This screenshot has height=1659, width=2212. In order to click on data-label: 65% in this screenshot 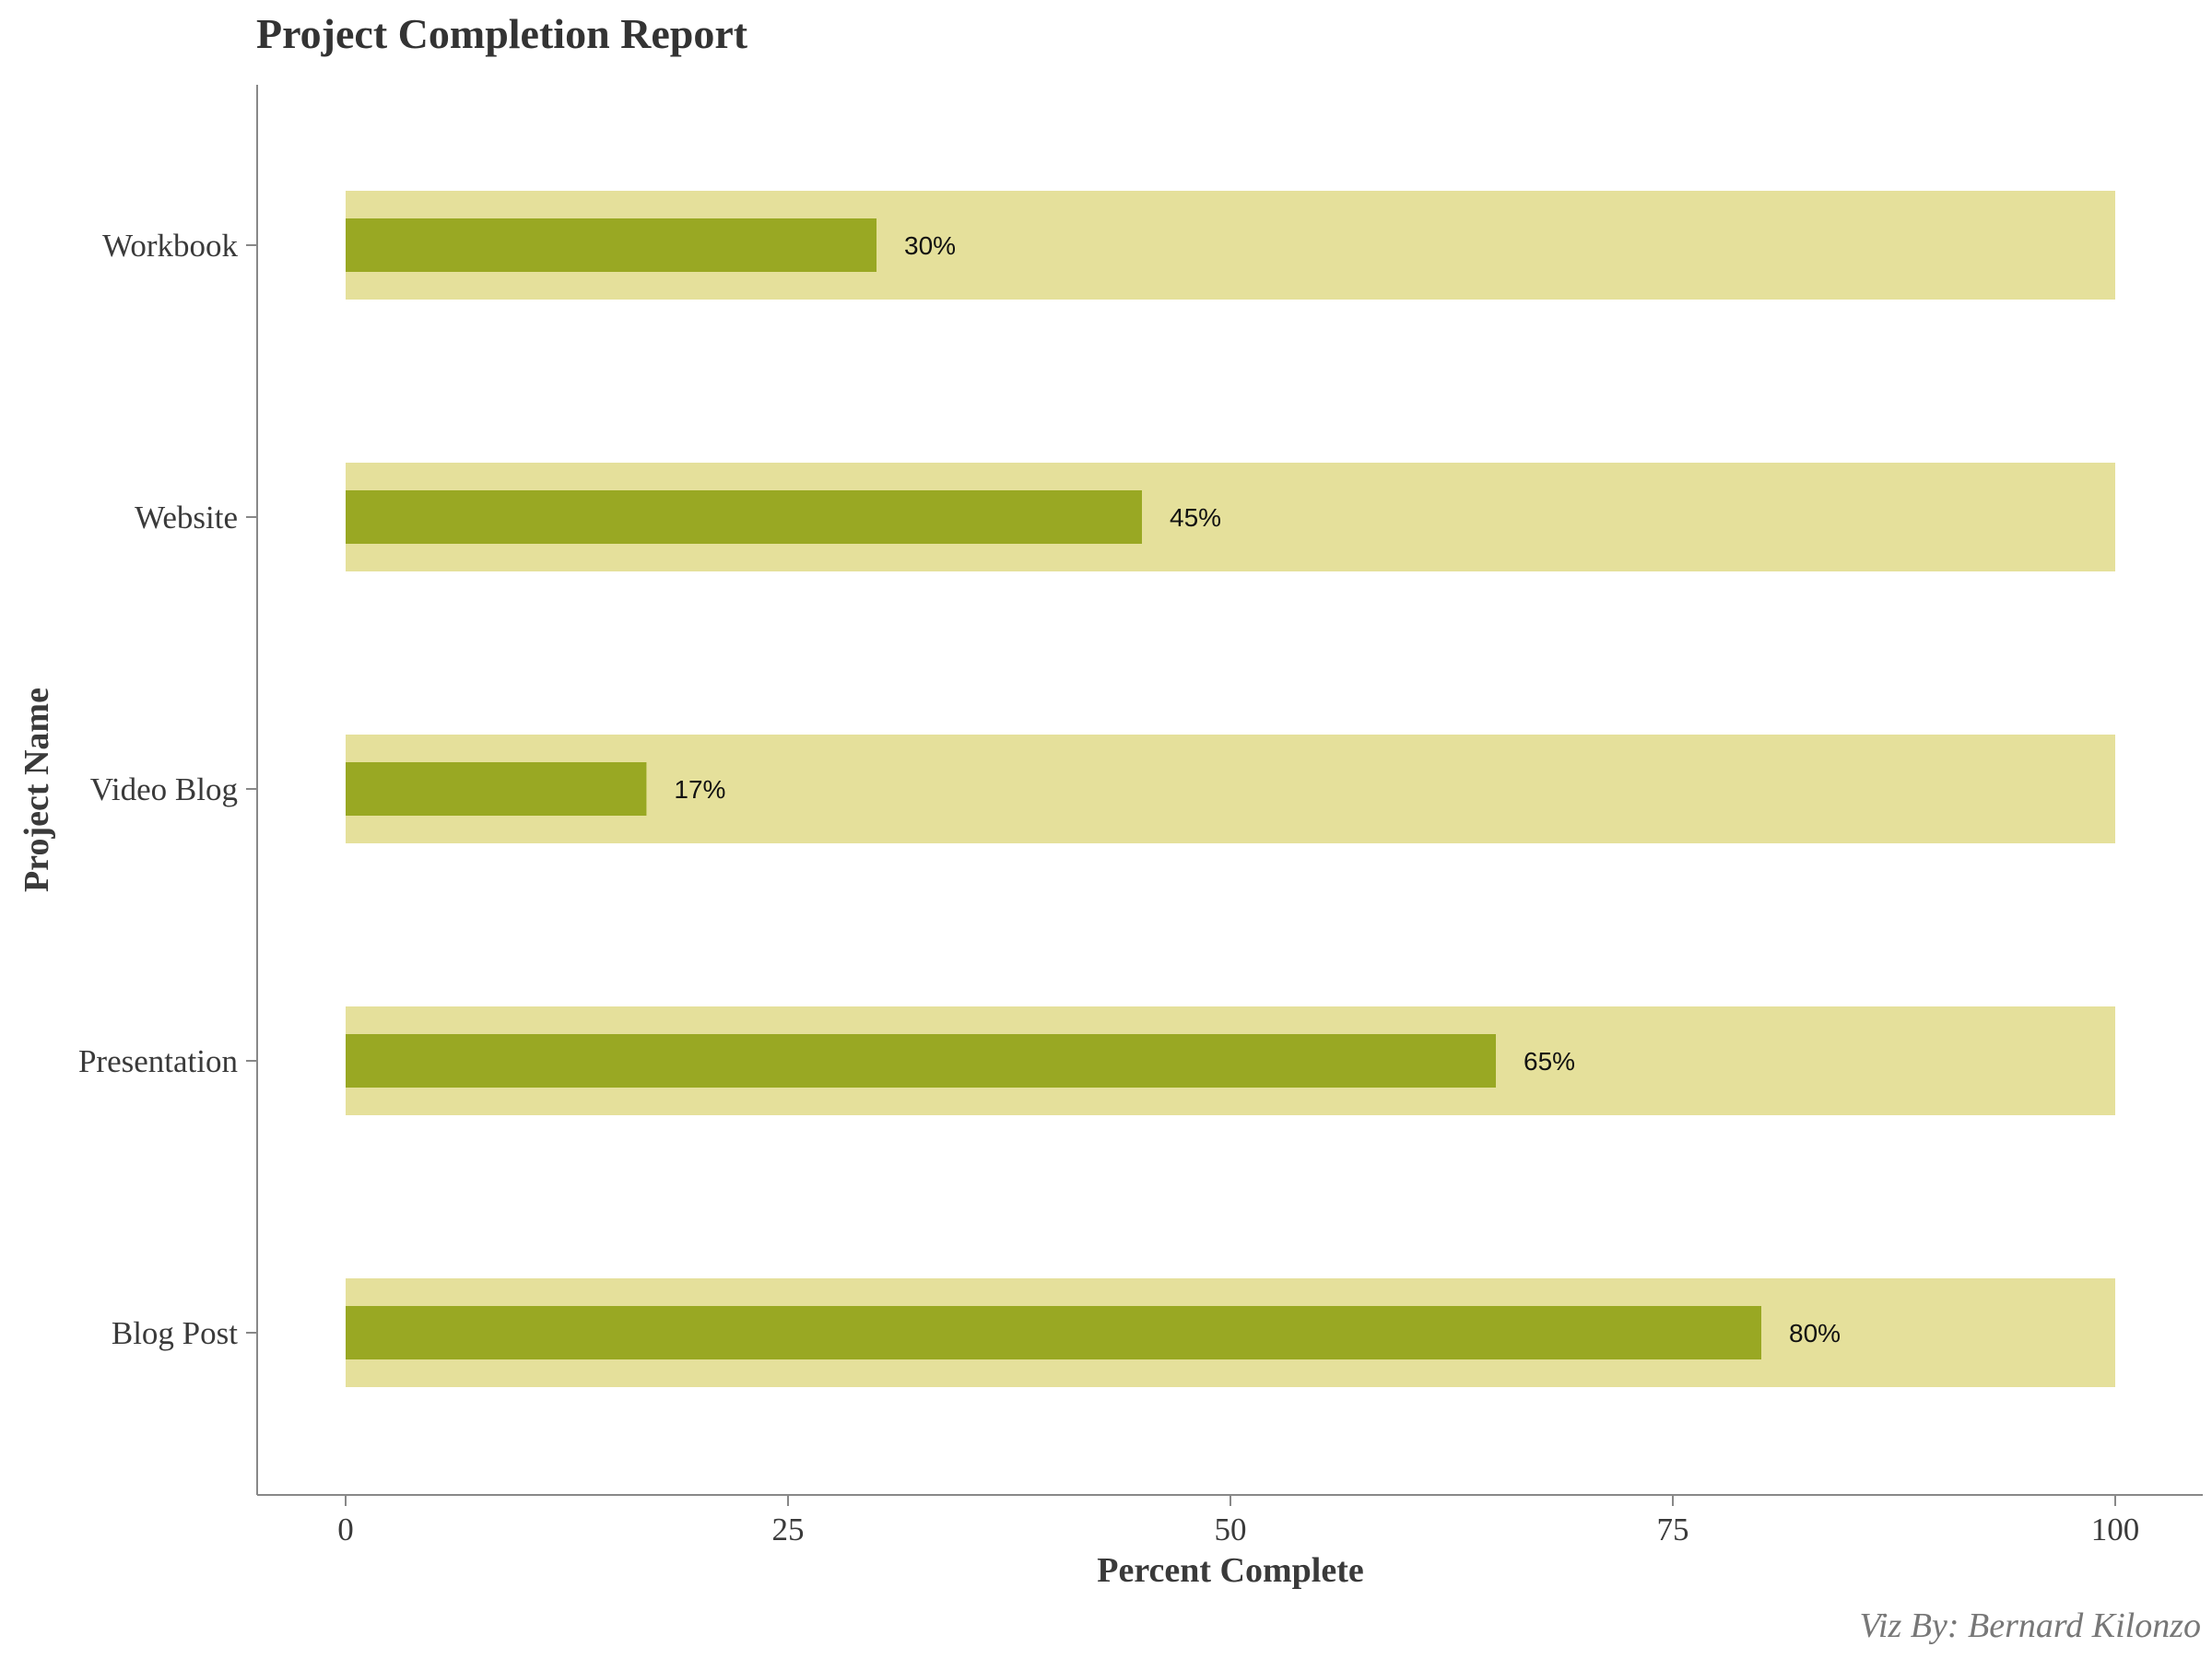, I will do `click(1549, 1061)`.